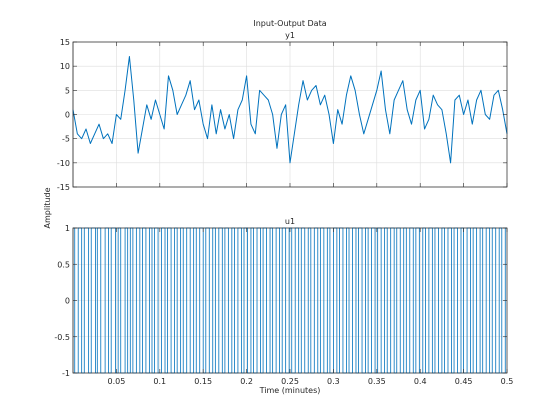 The width and height of the screenshot is (560, 420). What do you see at coordinates (246, 381) in the screenshot?
I see `u1-xtick-label: 0.2` at bounding box center [246, 381].